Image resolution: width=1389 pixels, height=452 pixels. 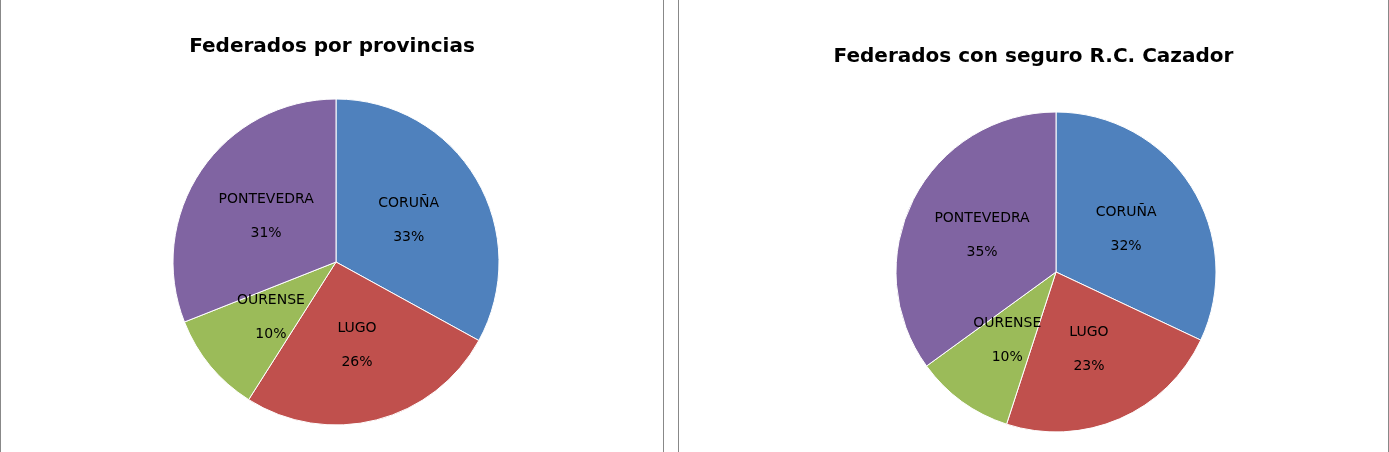 I want to click on data-label: 26%, so click(x=357, y=360).